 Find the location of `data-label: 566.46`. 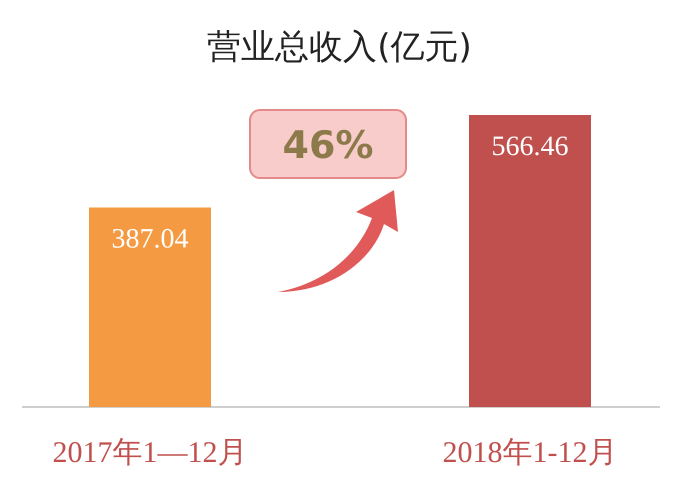

data-label: 566.46 is located at coordinates (530, 146).